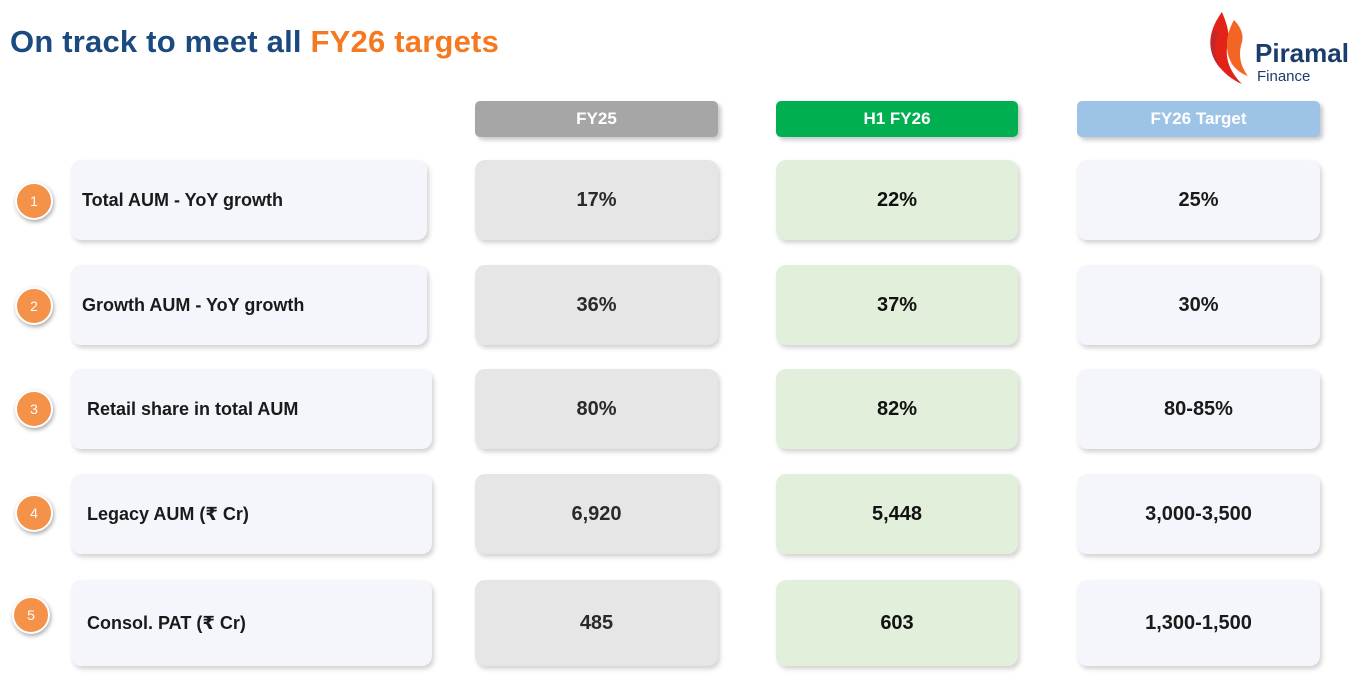 This screenshot has height=674, width=1361. I want to click on piramal-finance-logo: Piramal Finance, so click(1280, 50).